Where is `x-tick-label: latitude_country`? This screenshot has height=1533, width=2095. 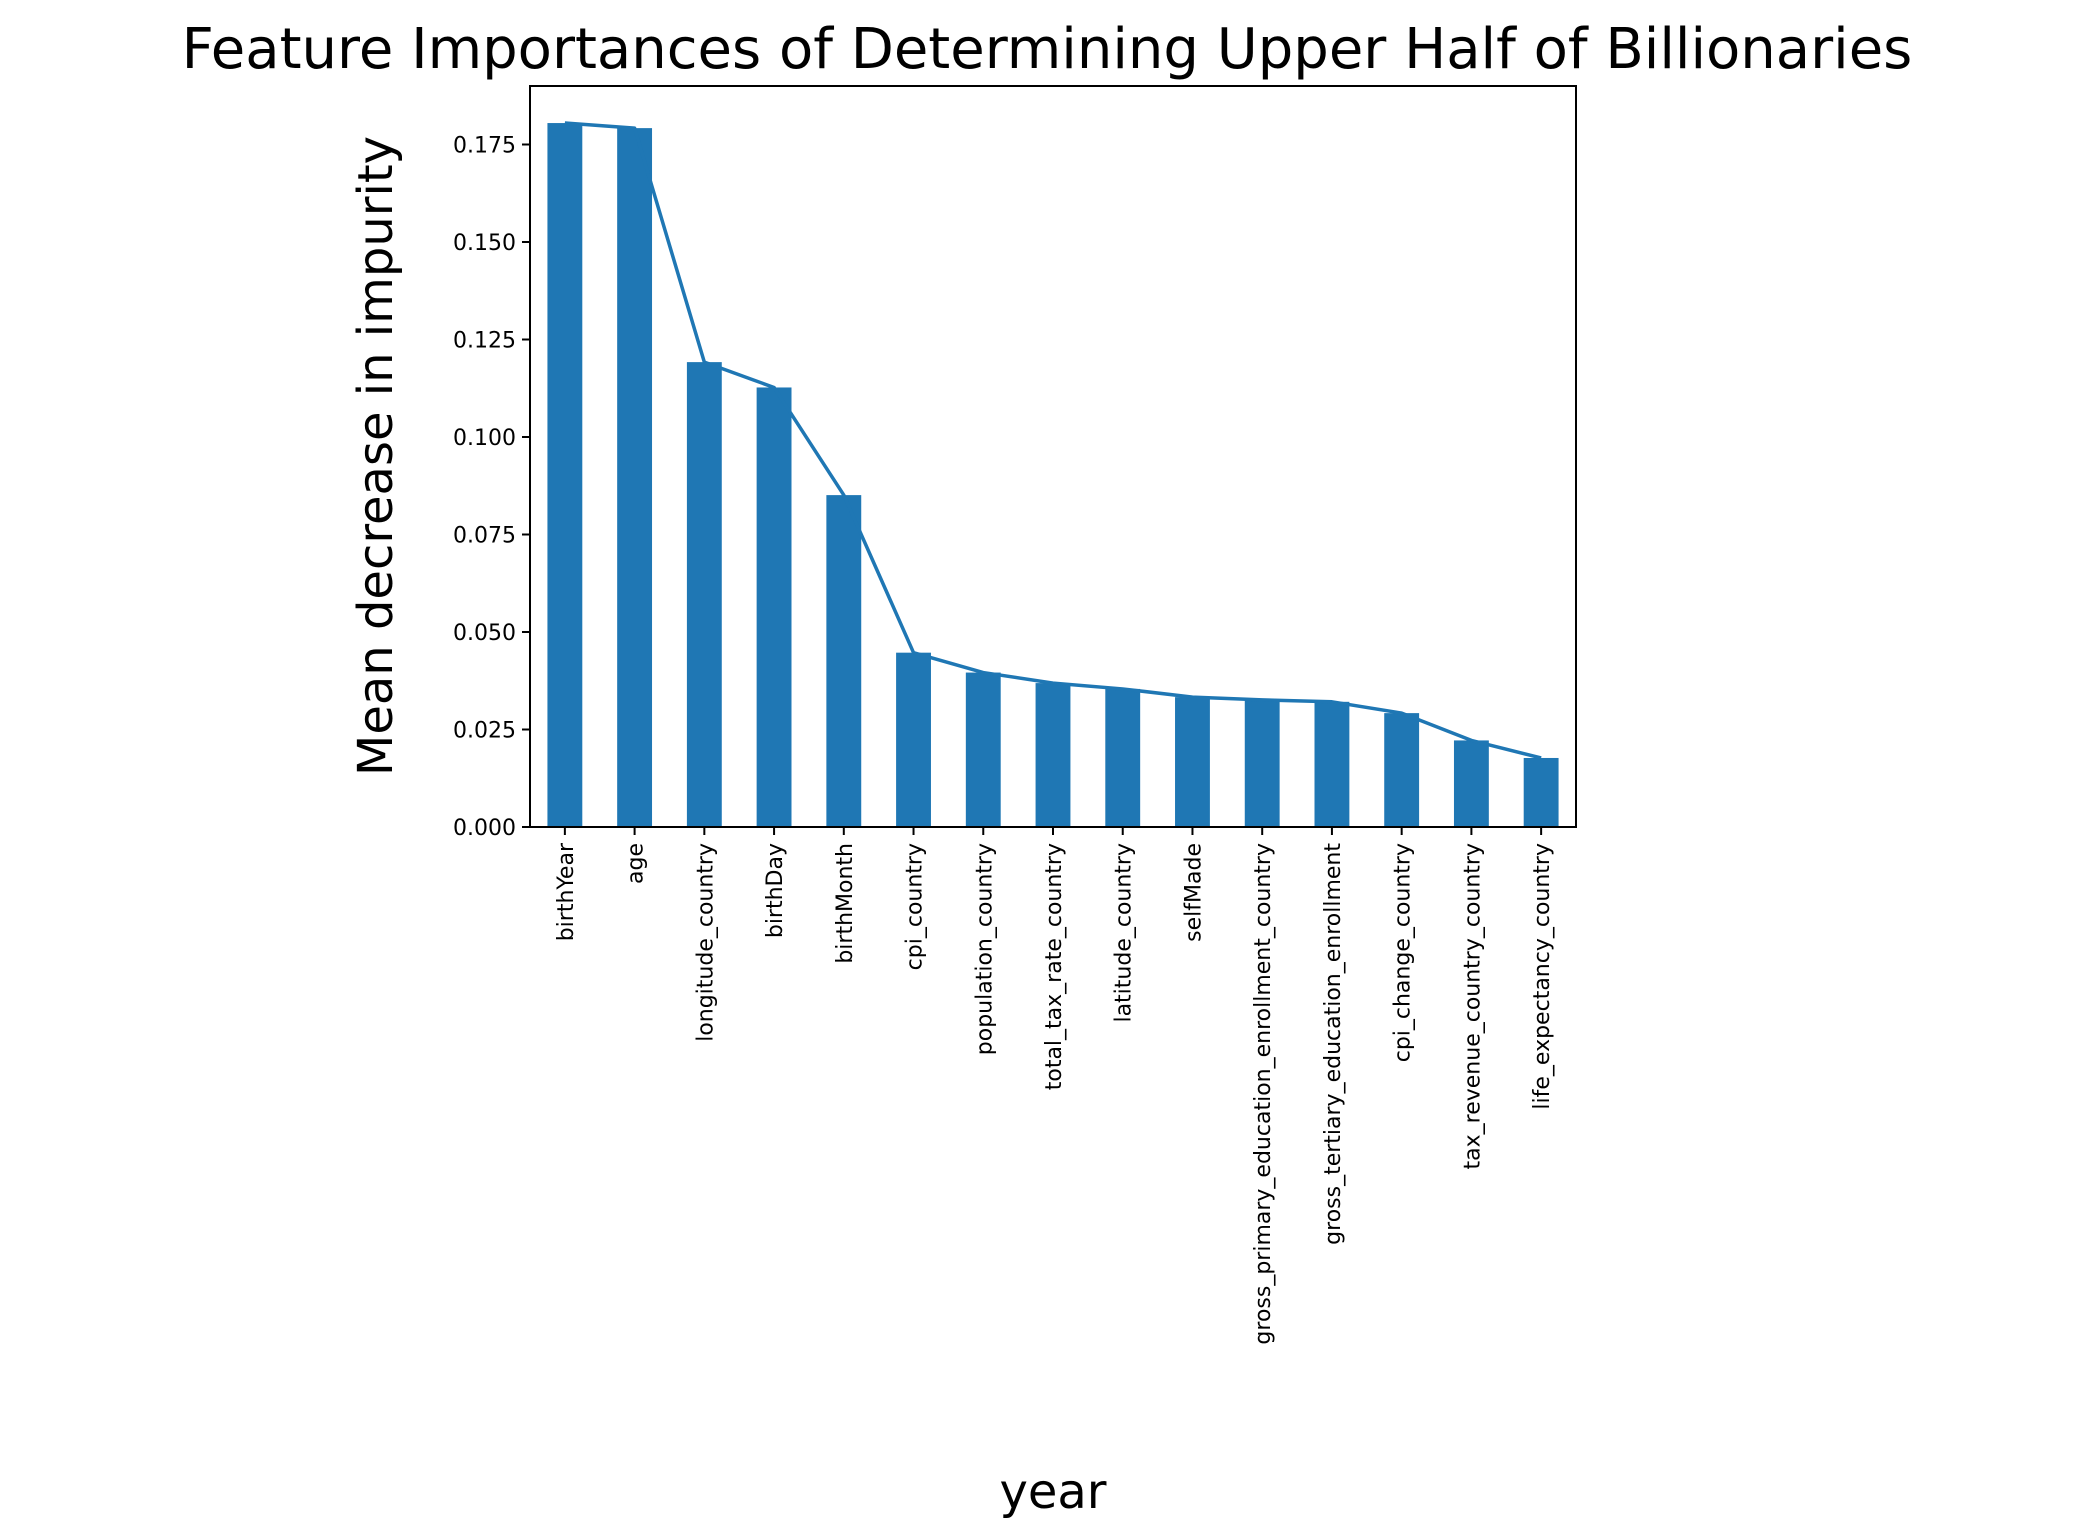
x-tick-label: latitude_country is located at coordinates (1124, 933).